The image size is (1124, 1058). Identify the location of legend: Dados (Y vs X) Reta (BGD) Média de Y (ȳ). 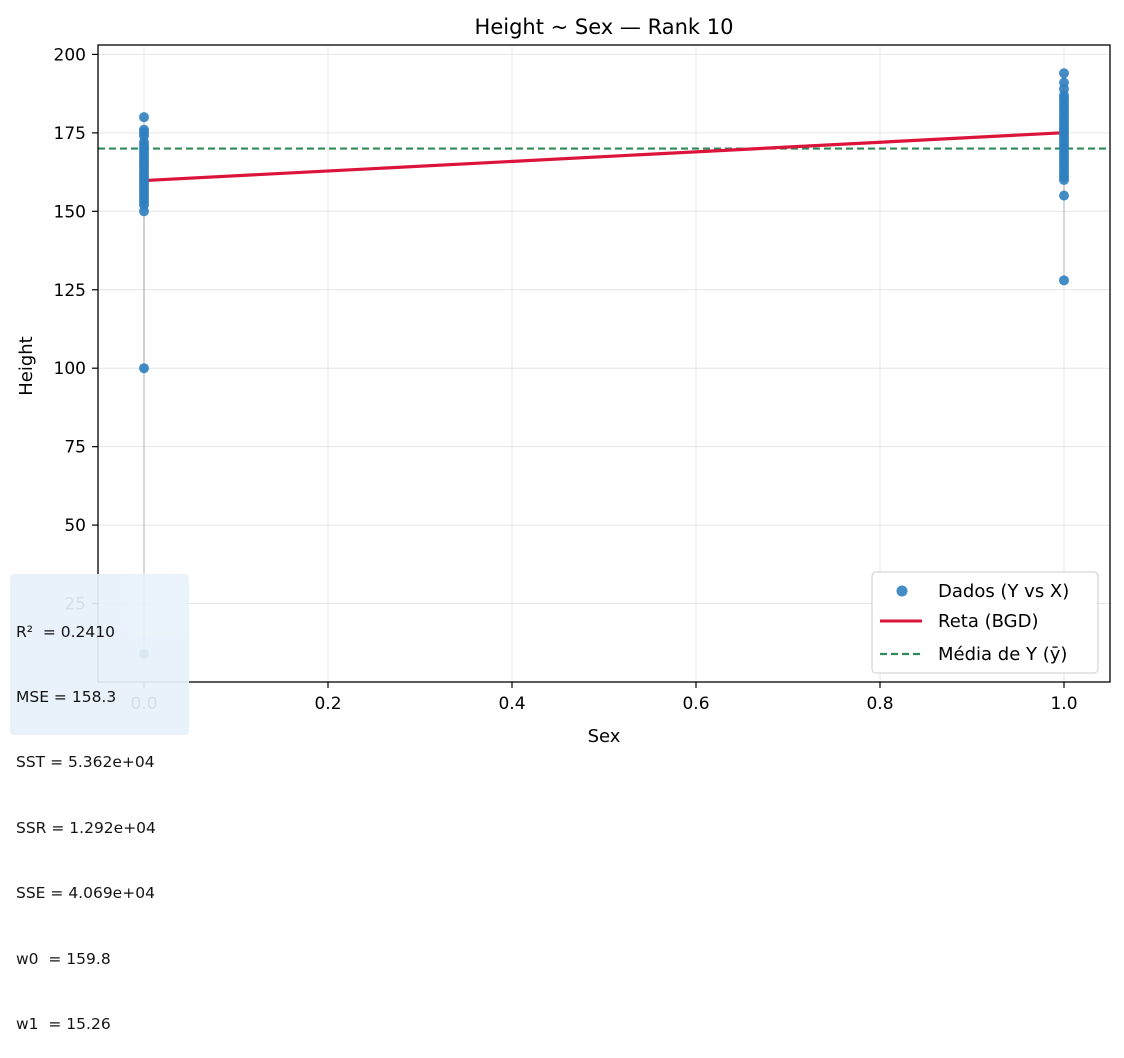
(985, 622).